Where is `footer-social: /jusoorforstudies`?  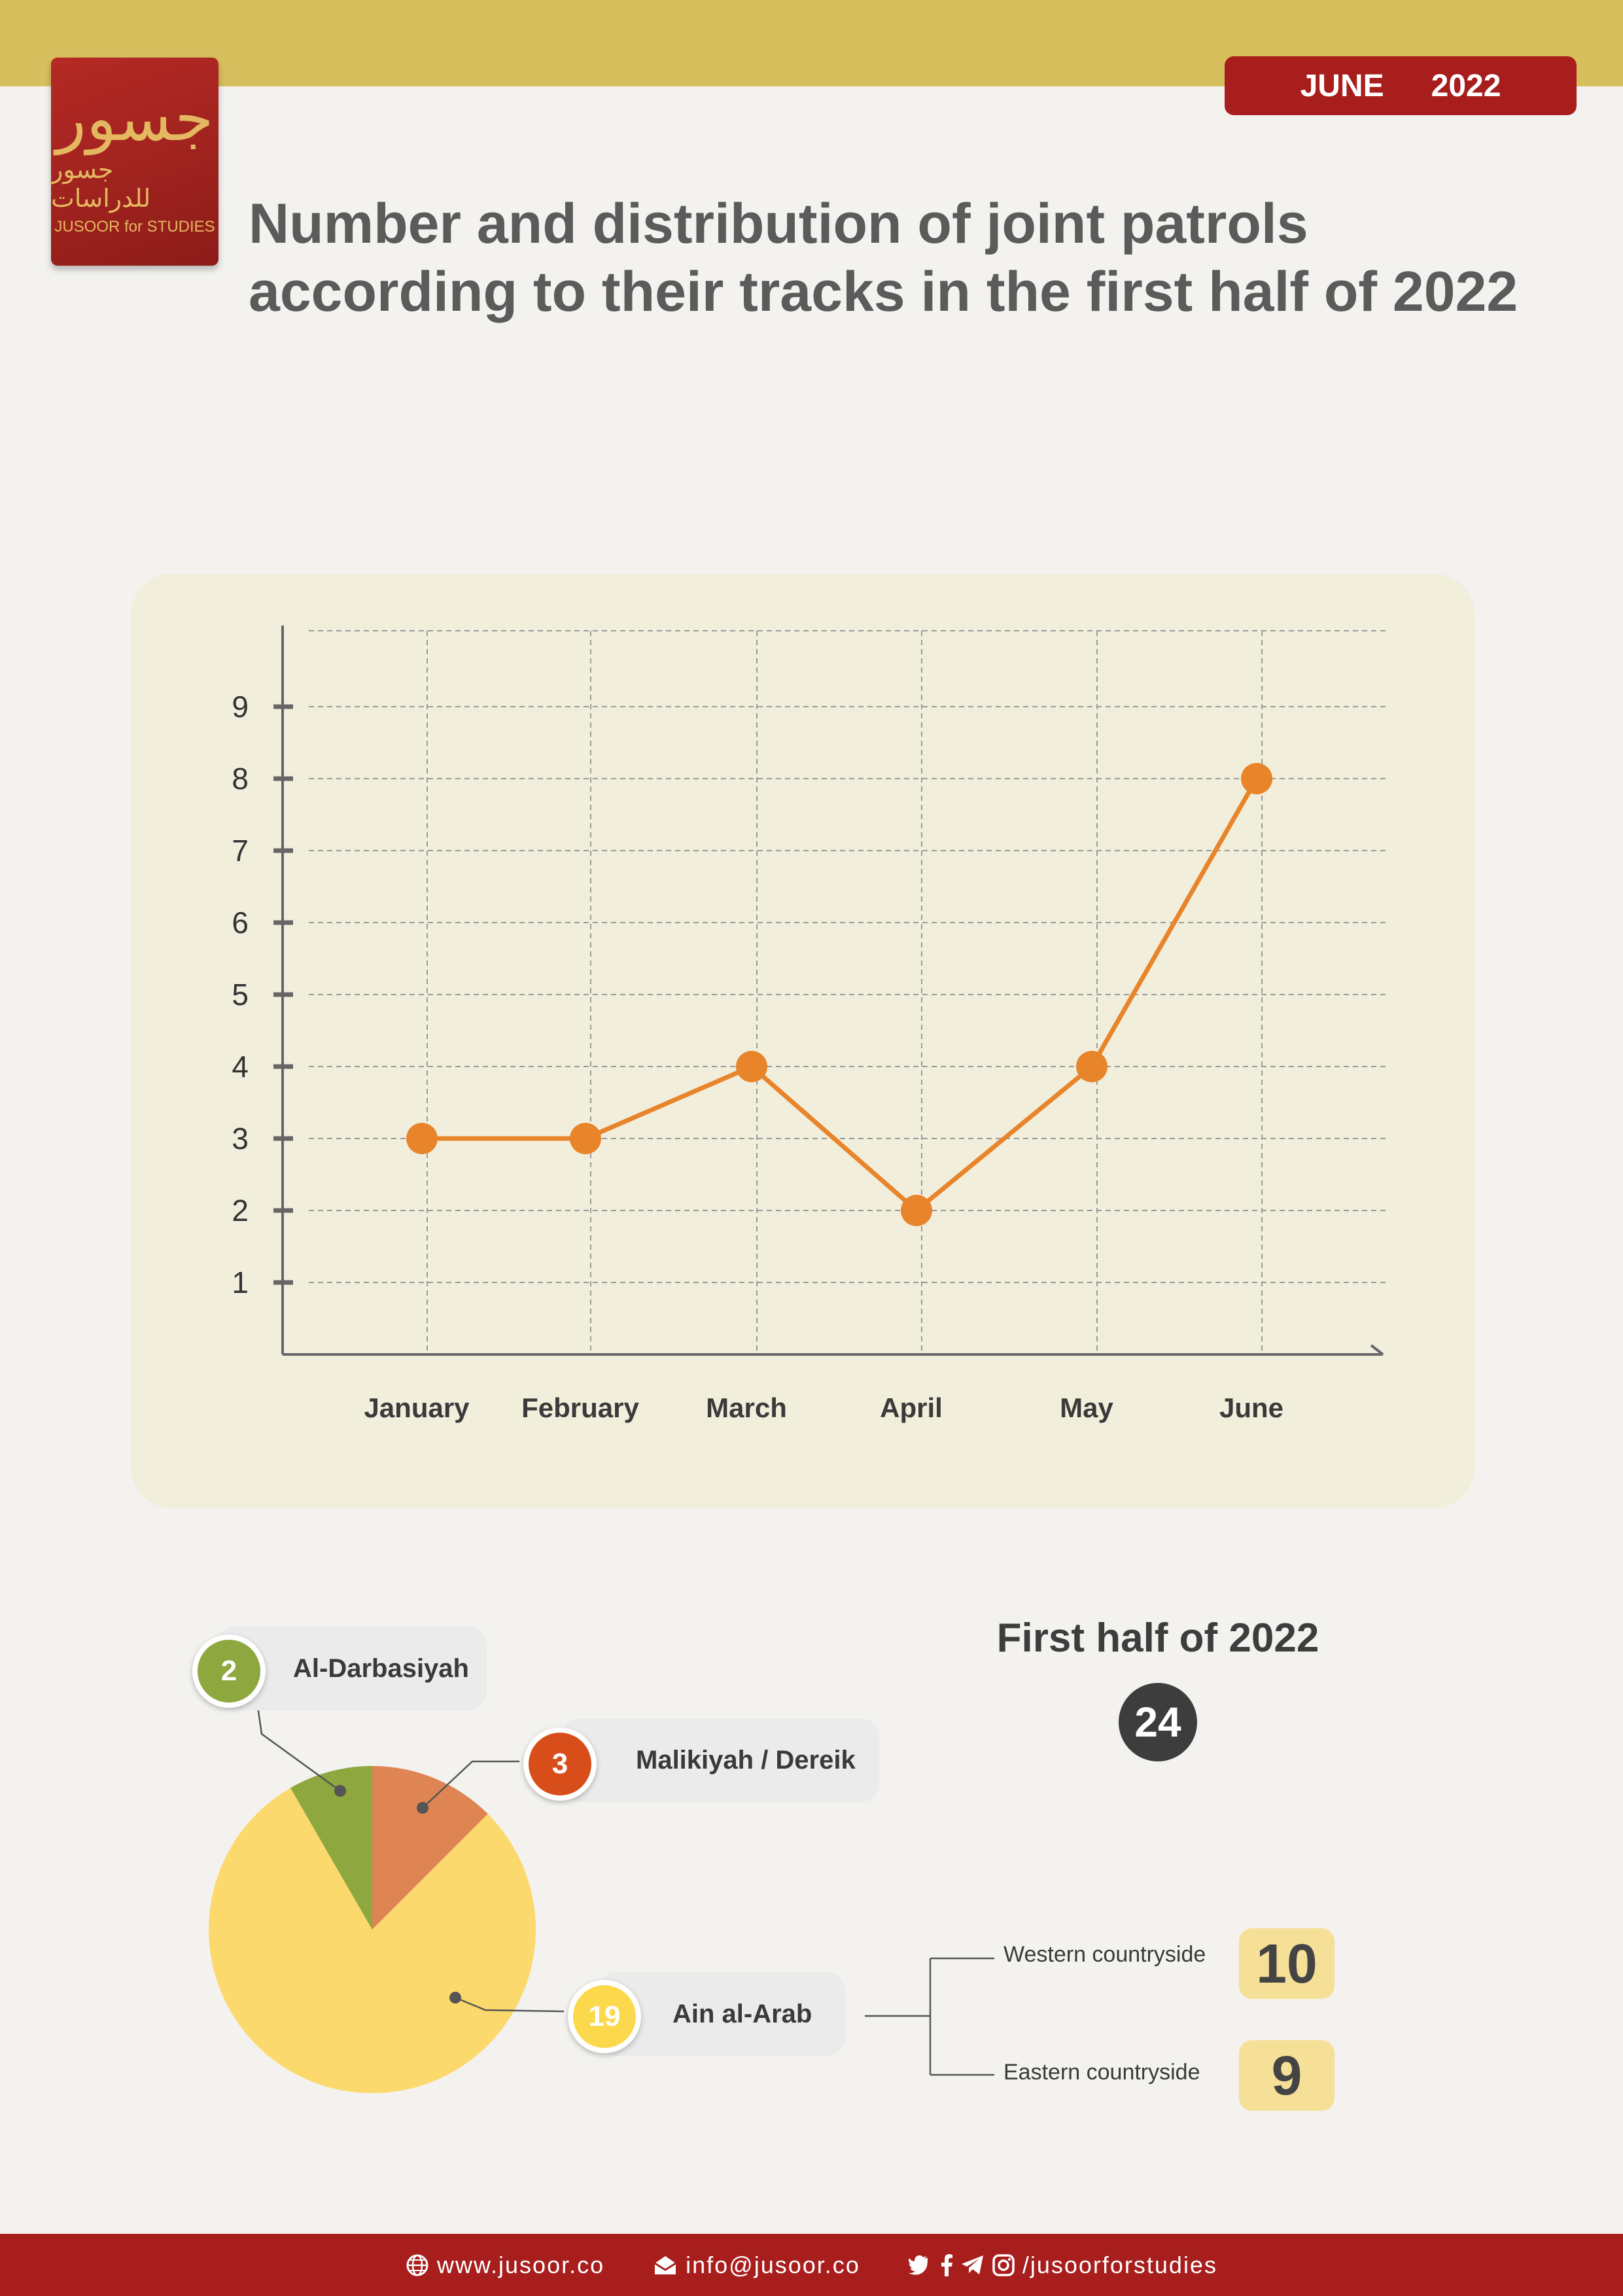 footer-social: /jusoorforstudies is located at coordinates (1062, 2265).